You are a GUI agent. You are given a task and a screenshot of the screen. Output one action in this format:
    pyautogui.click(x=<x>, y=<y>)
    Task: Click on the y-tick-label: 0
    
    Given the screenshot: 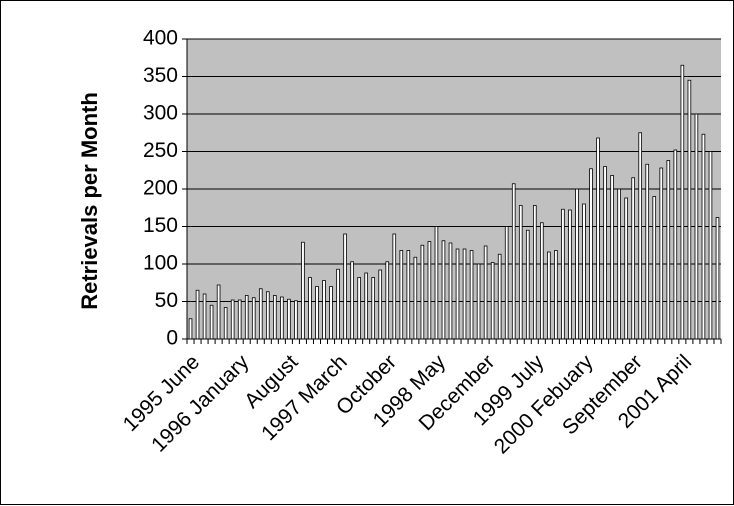 What is the action you would take?
    pyautogui.click(x=172, y=338)
    